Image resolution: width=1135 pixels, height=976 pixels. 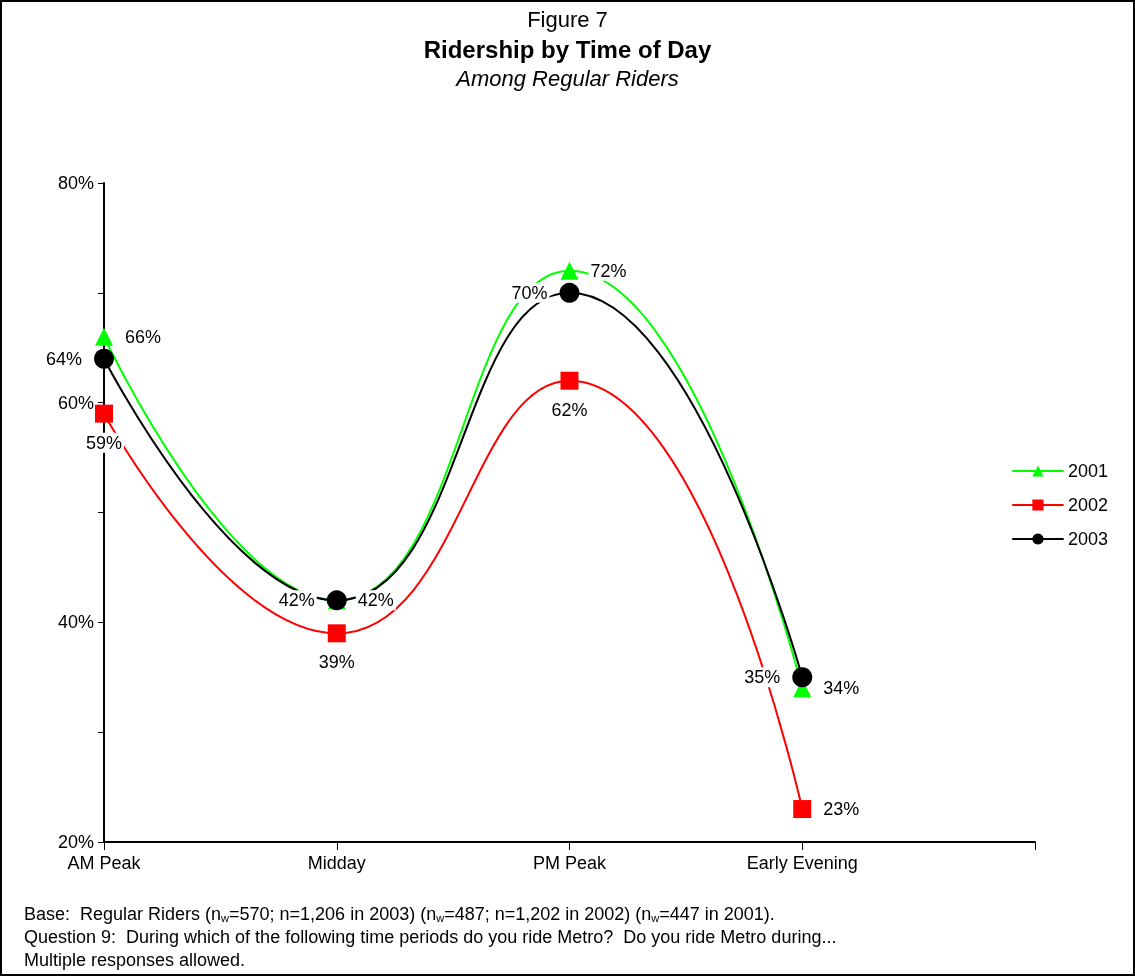 What do you see at coordinates (104, 442) in the screenshot?
I see `data-label: 59%` at bounding box center [104, 442].